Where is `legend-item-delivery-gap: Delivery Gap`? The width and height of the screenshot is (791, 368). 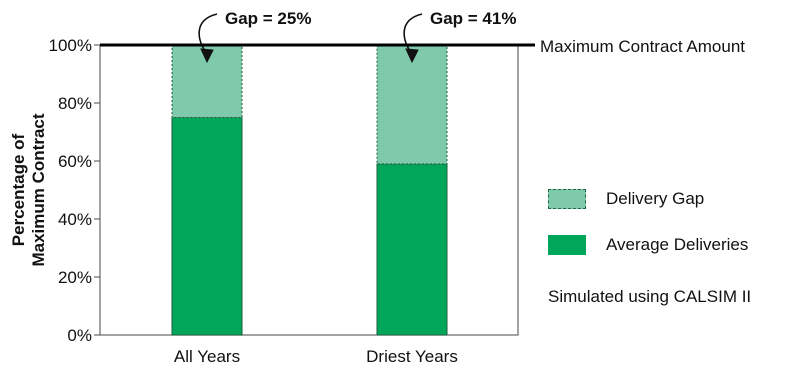 legend-item-delivery-gap: Delivery Gap is located at coordinates (668, 199).